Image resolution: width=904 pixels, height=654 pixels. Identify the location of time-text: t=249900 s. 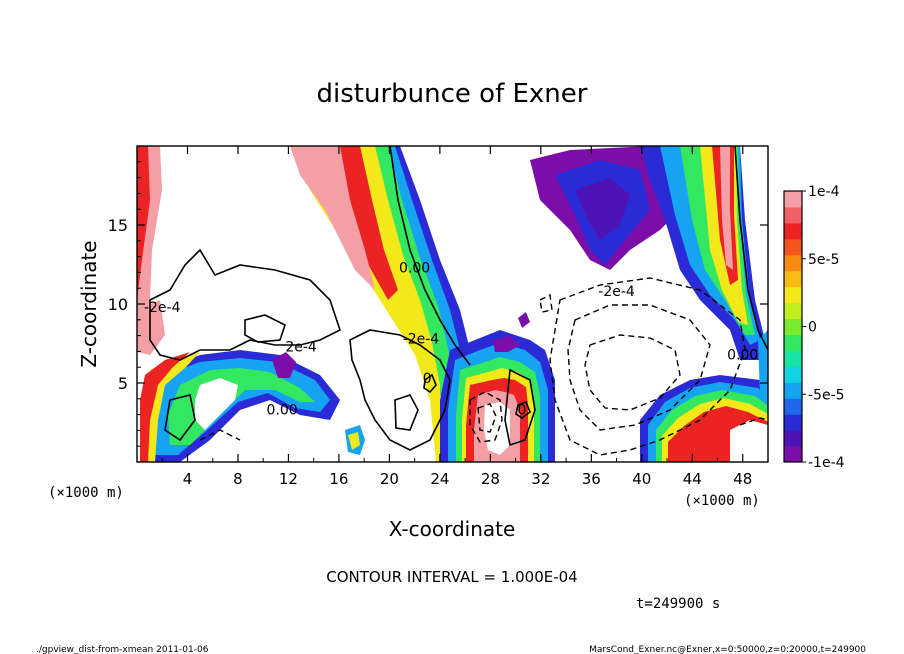
(678, 604).